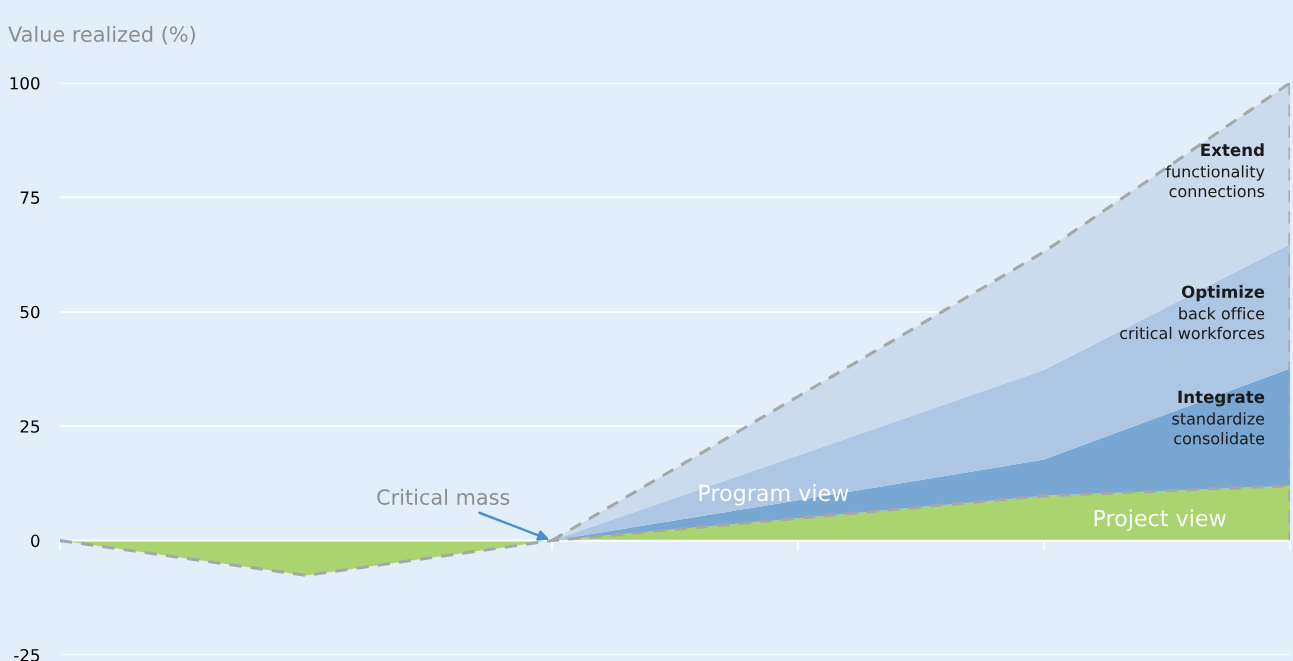 Image resolution: width=1293 pixels, height=661 pixels. Describe the element at coordinates (27, 654) in the screenshot. I see `y-tick-label: -25` at that location.